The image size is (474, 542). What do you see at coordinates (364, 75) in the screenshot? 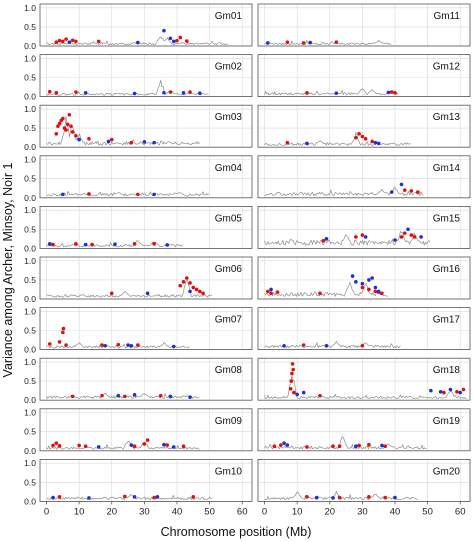
I see `panel-gm12: Gm12` at bounding box center [364, 75].